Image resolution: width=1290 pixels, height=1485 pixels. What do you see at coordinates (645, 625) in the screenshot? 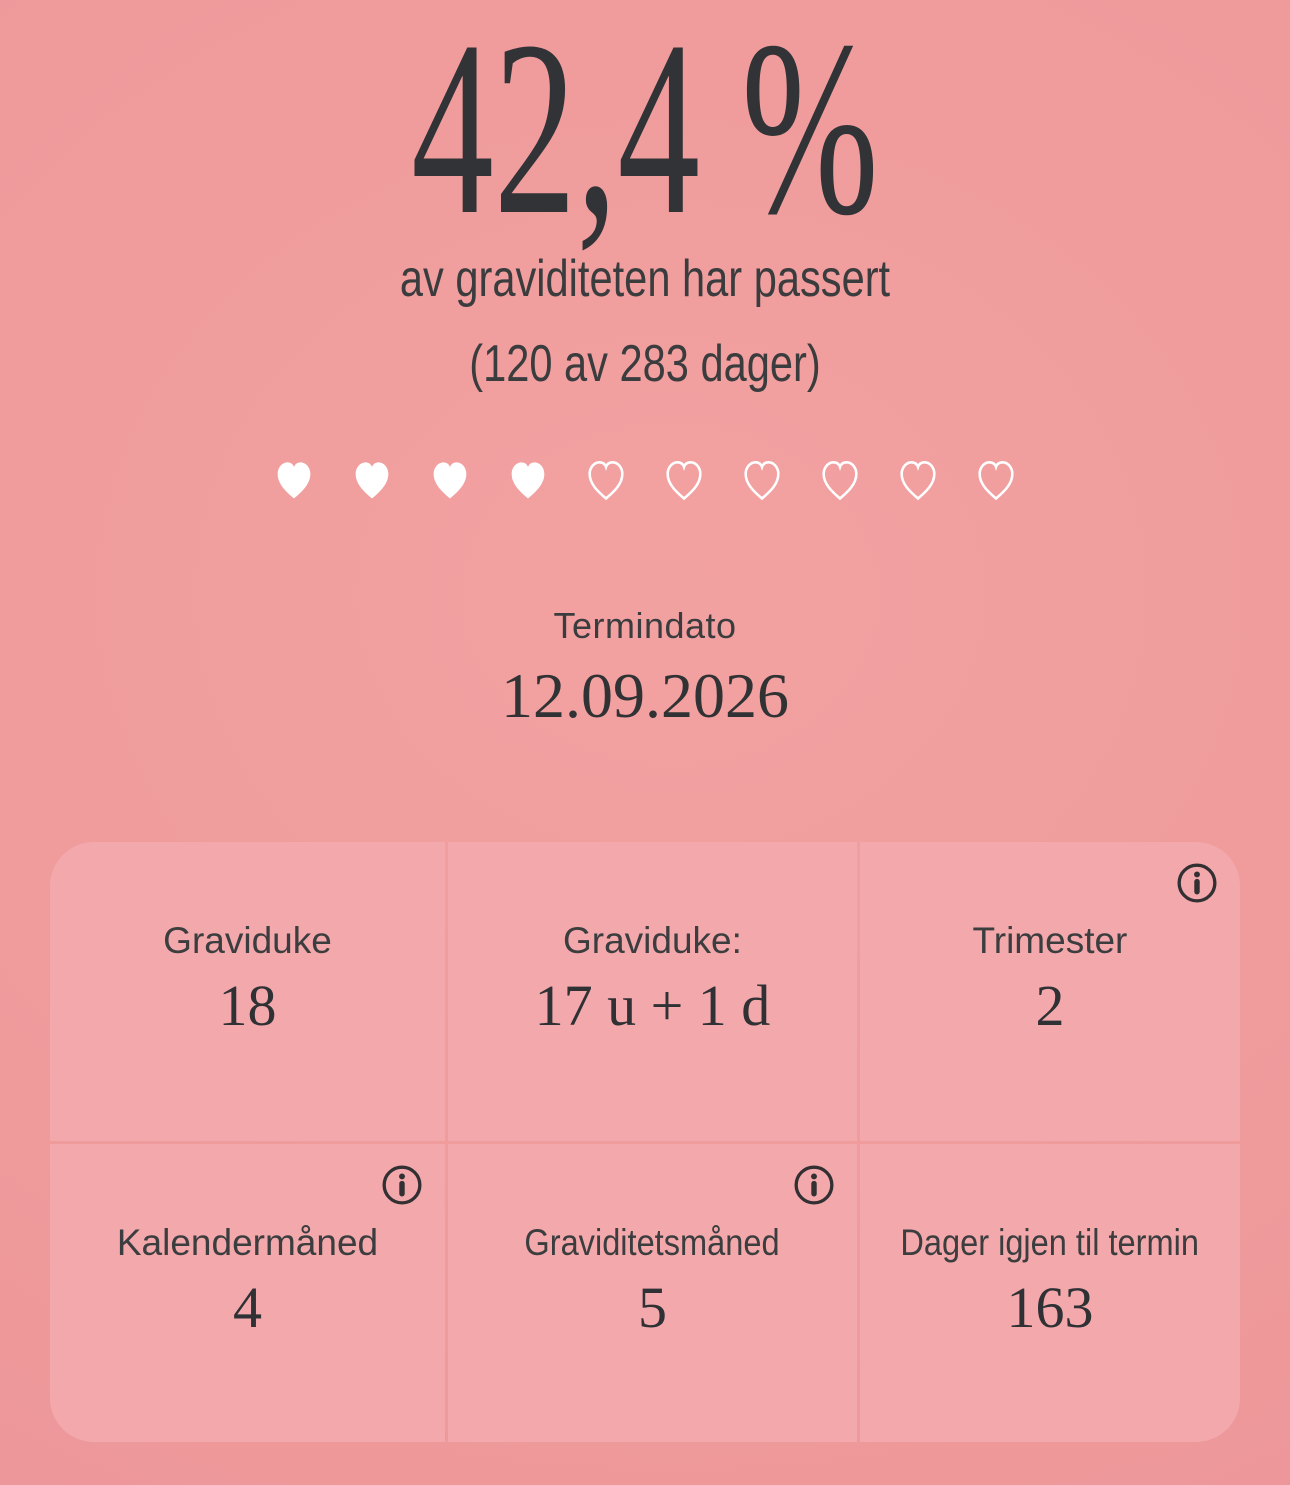
I see `due-date-label: Termindato` at bounding box center [645, 625].